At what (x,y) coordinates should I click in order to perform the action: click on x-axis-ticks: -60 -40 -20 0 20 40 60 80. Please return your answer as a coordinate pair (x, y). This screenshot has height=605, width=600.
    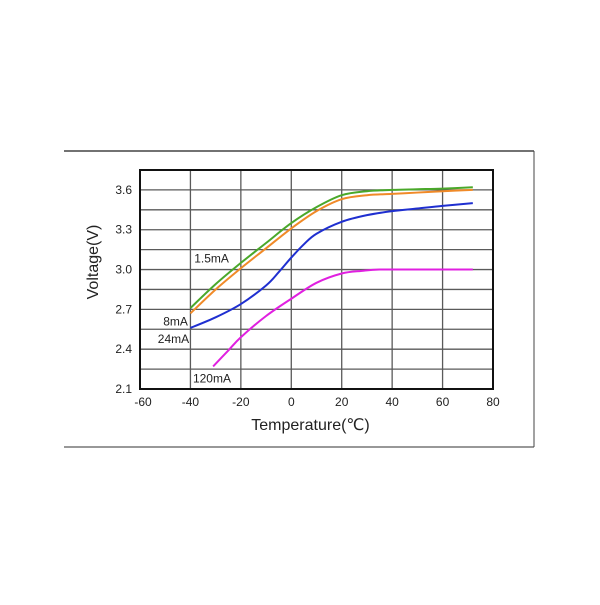
    Looking at the image, I should click on (317, 402).